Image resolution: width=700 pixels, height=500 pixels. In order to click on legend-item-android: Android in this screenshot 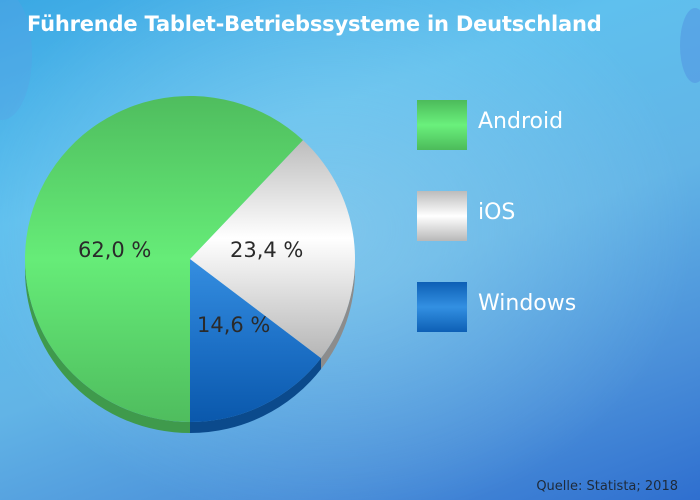, I will do `click(527, 125)`.